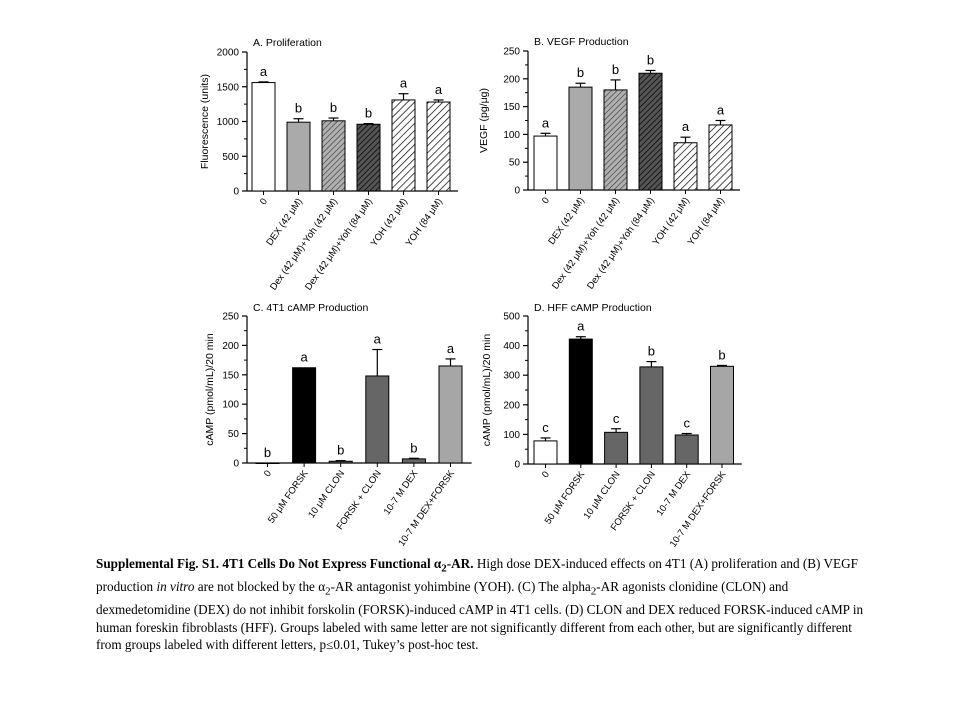  Describe the element at coordinates (236, 464) in the screenshot. I see `panel-c-y-tick-label: 0` at that location.